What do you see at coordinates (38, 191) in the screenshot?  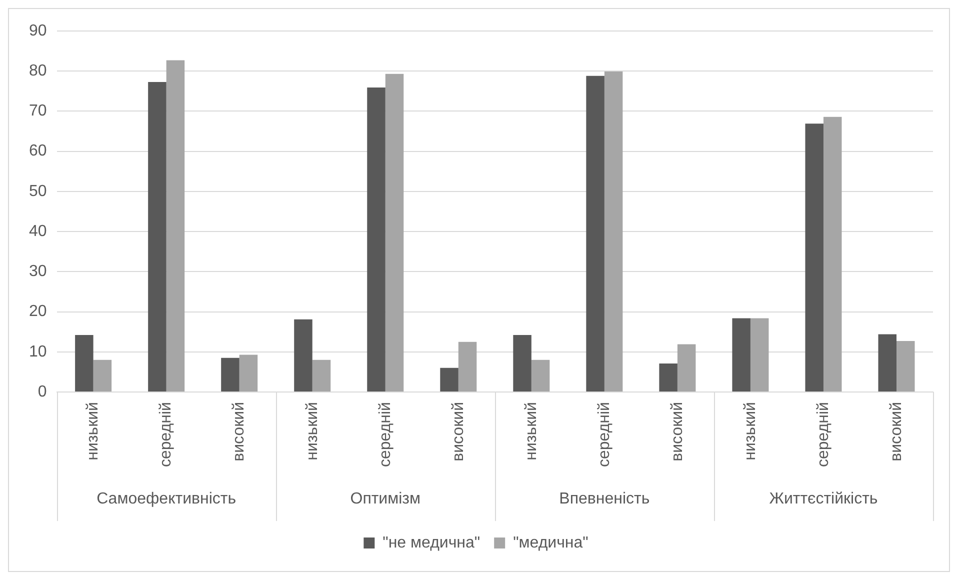 I see `y-tick-label: 50` at bounding box center [38, 191].